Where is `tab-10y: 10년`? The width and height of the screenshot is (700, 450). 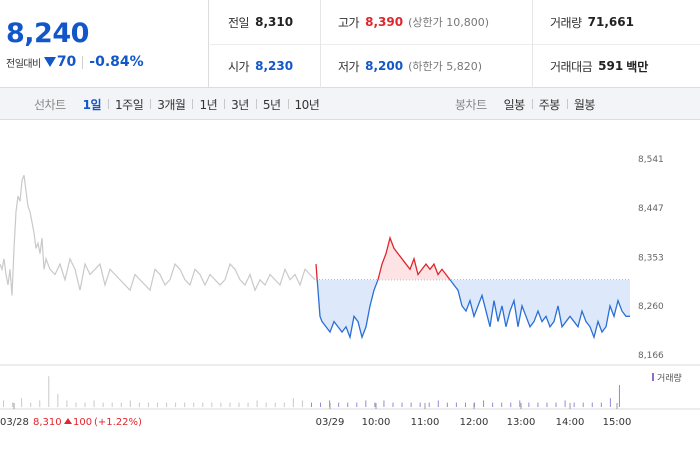
tab-10y: 10년 is located at coordinates (307, 104).